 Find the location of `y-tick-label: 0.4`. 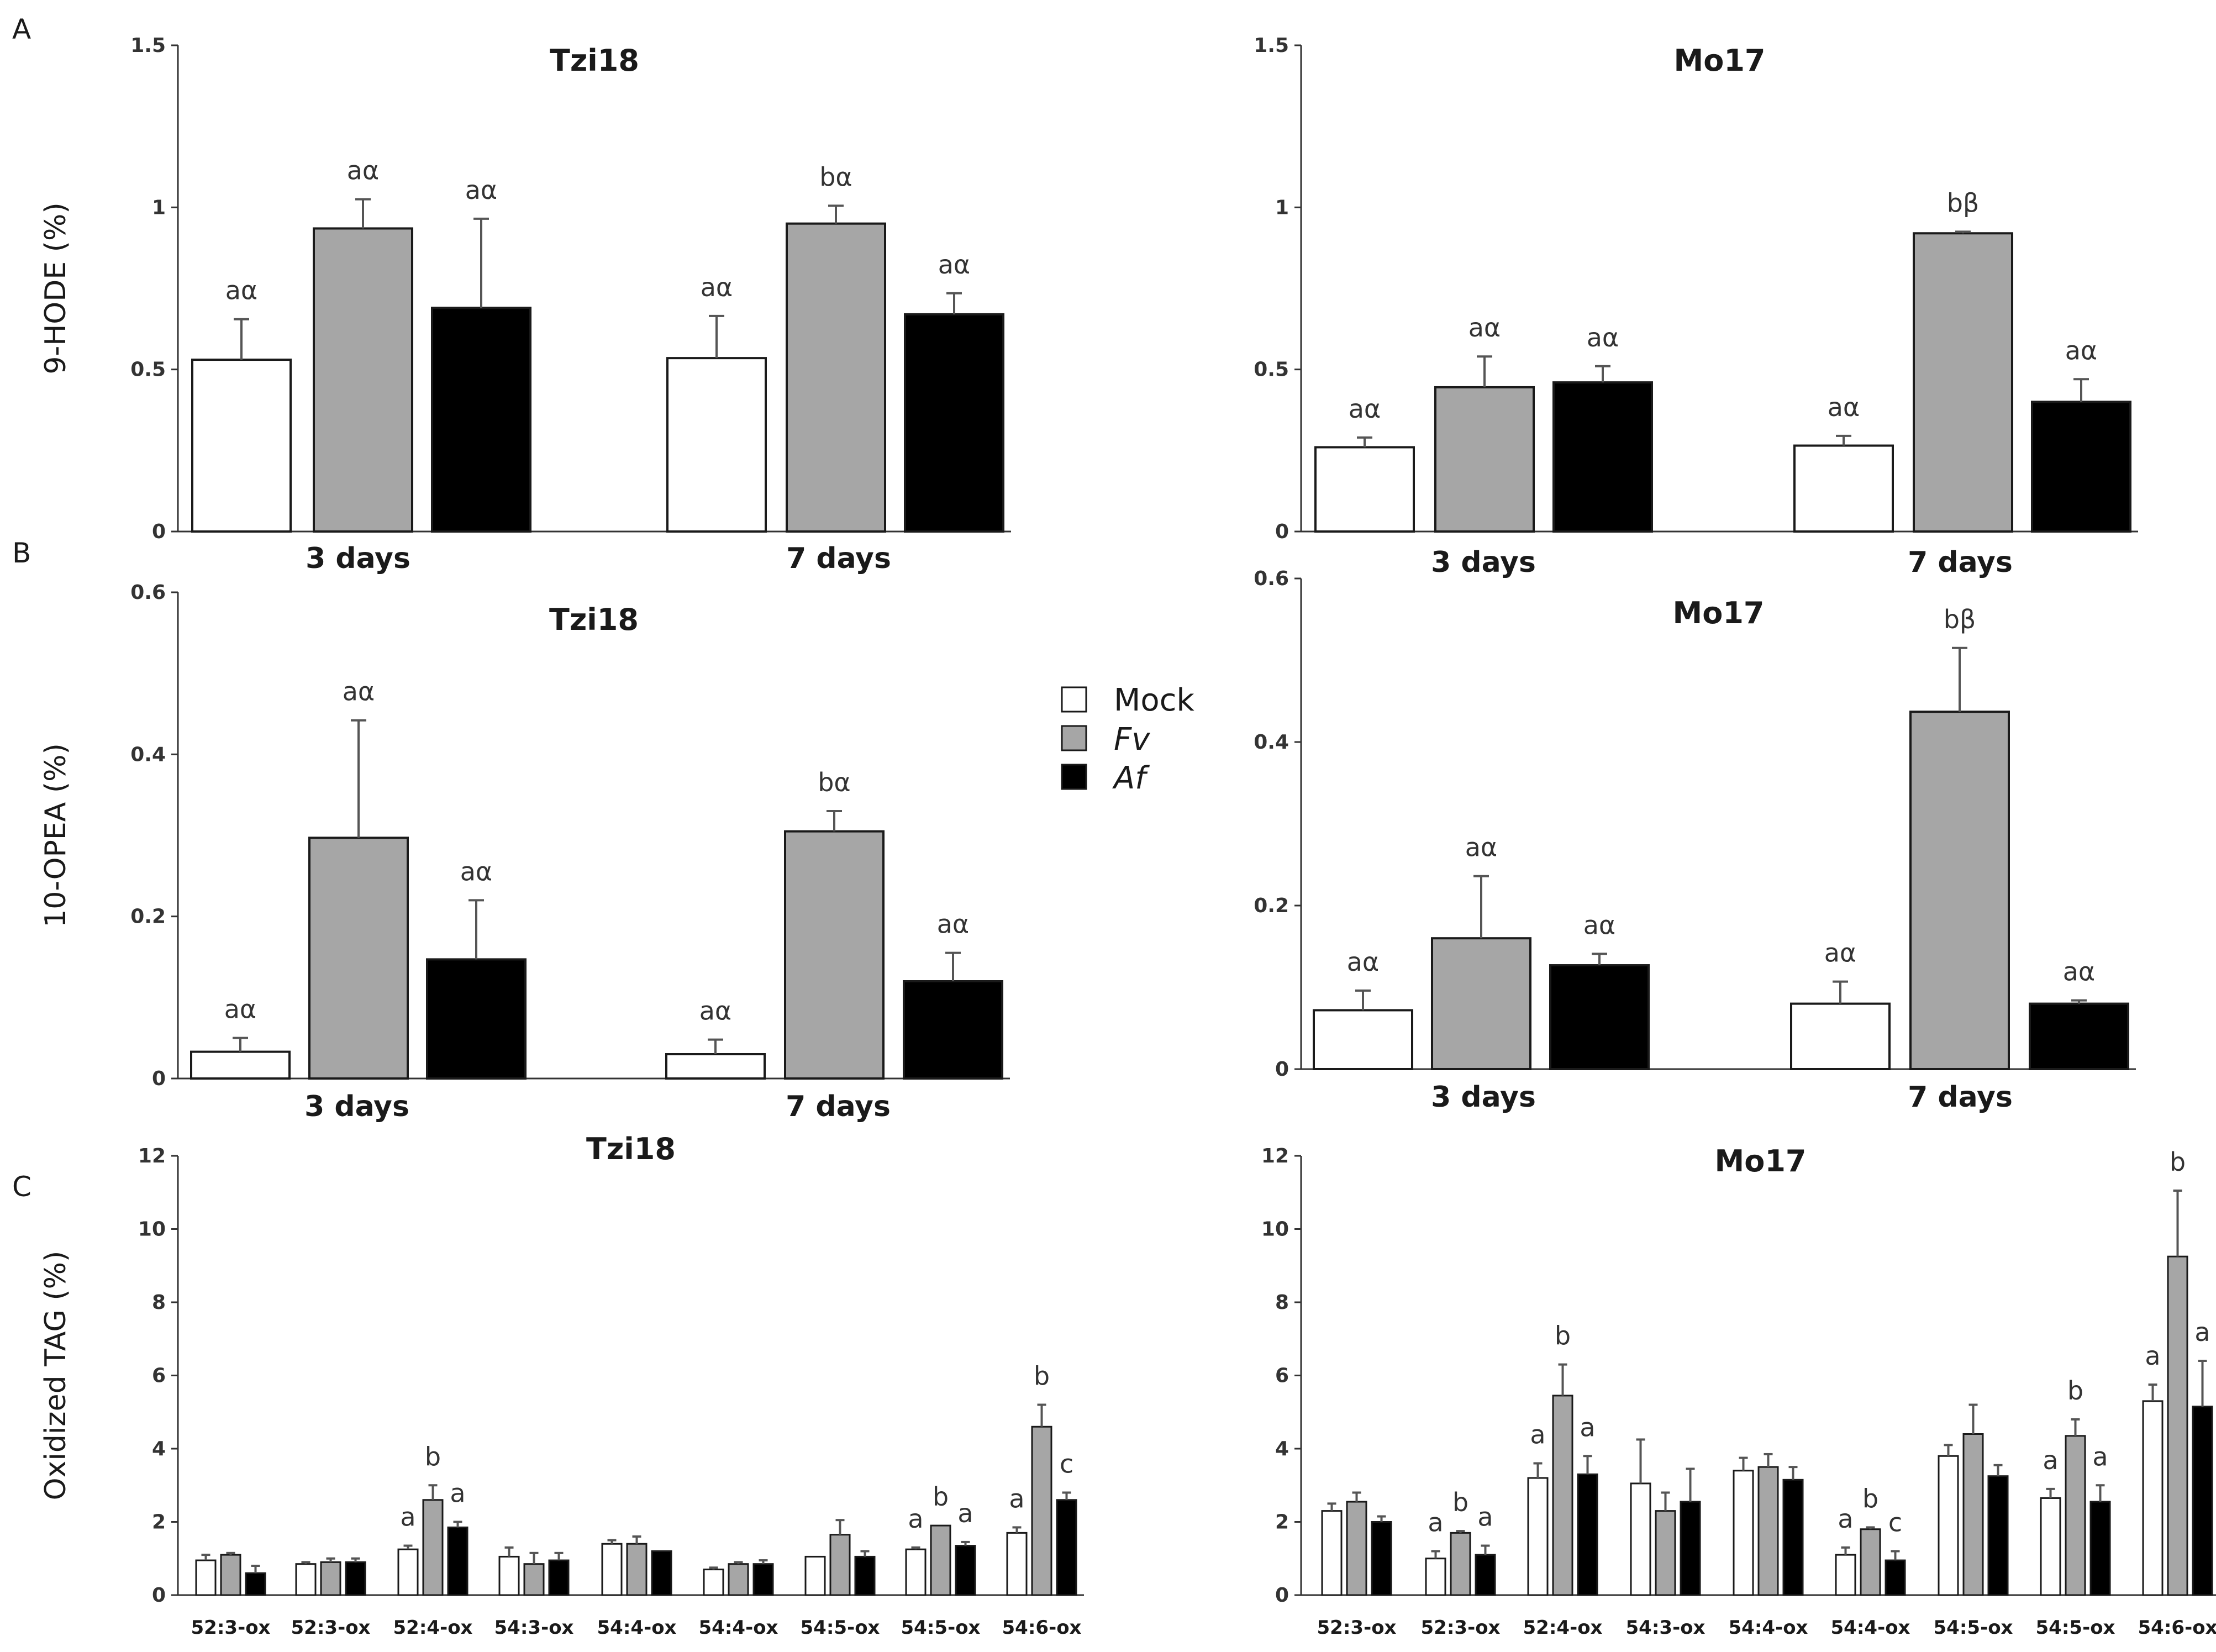

y-tick-label: 0.4 is located at coordinates (148, 754).